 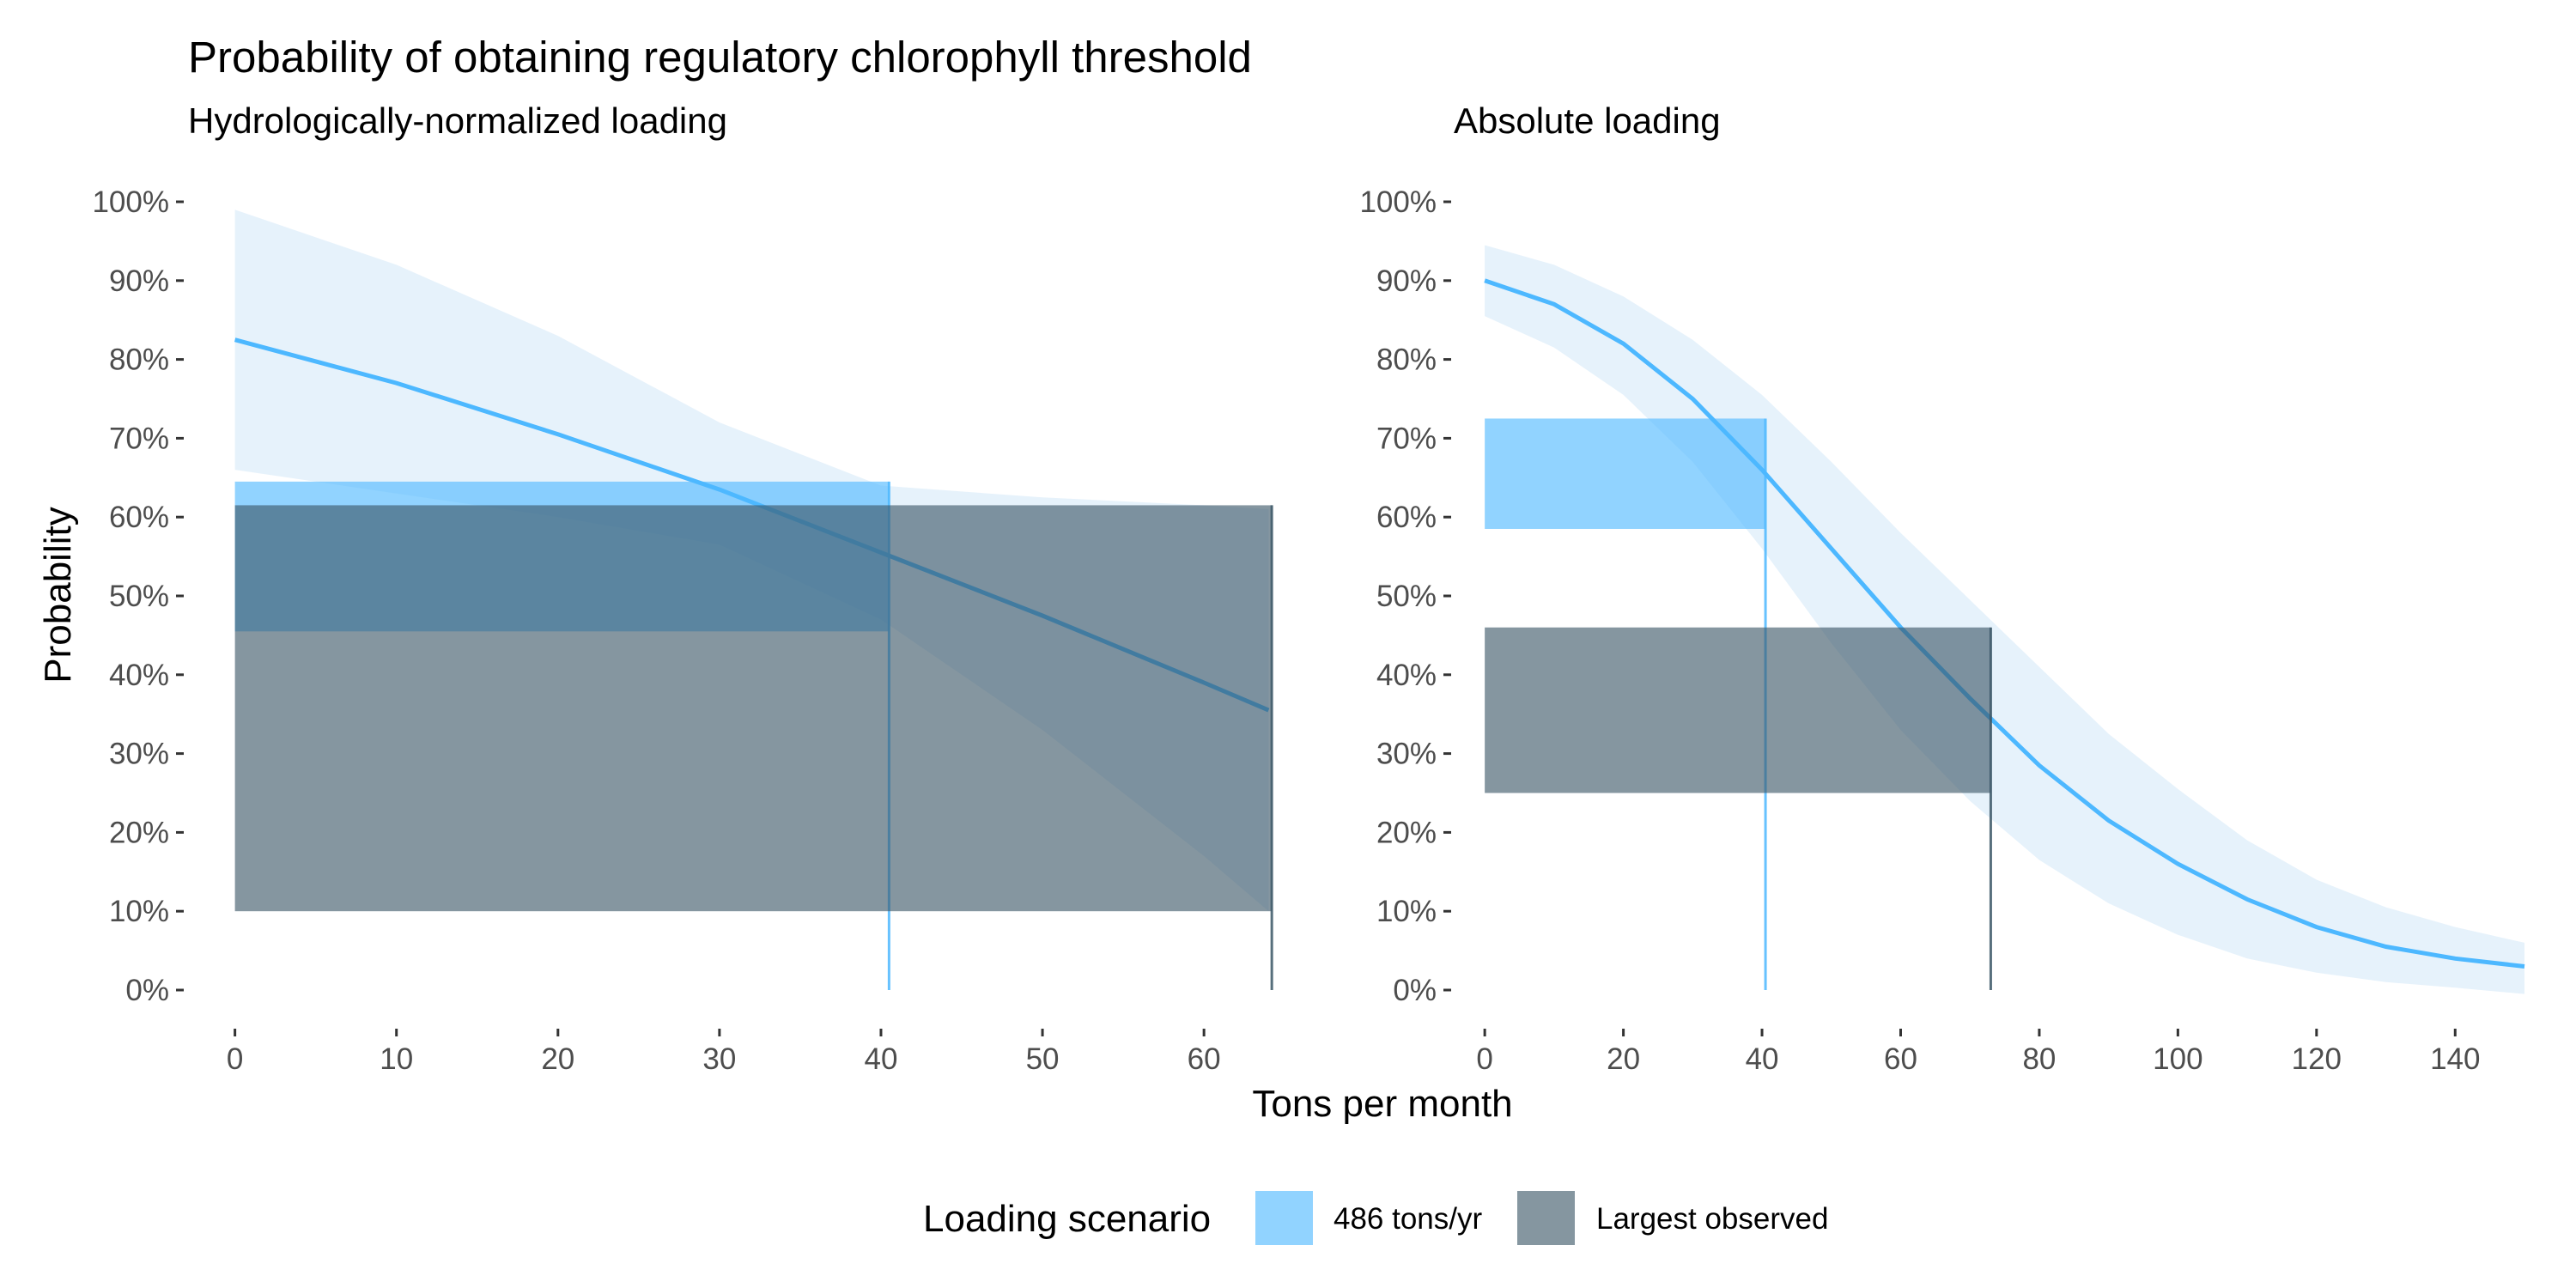 I want to click on legend-title: Loading scenario, so click(x=1067, y=1219).